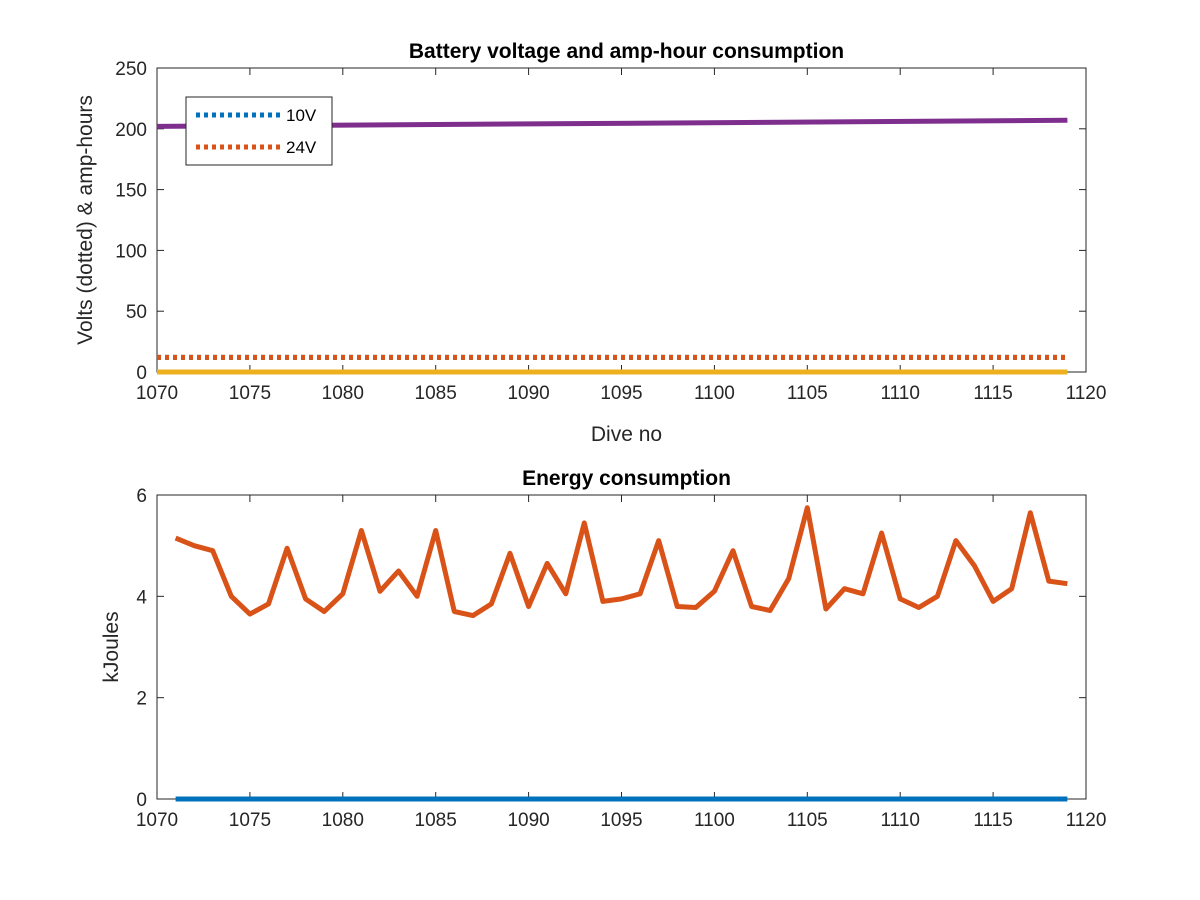 The width and height of the screenshot is (1200, 900). Describe the element at coordinates (85, 220) in the screenshot. I see `y-axis-label: Volts (dotted) & amp-hours` at that location.